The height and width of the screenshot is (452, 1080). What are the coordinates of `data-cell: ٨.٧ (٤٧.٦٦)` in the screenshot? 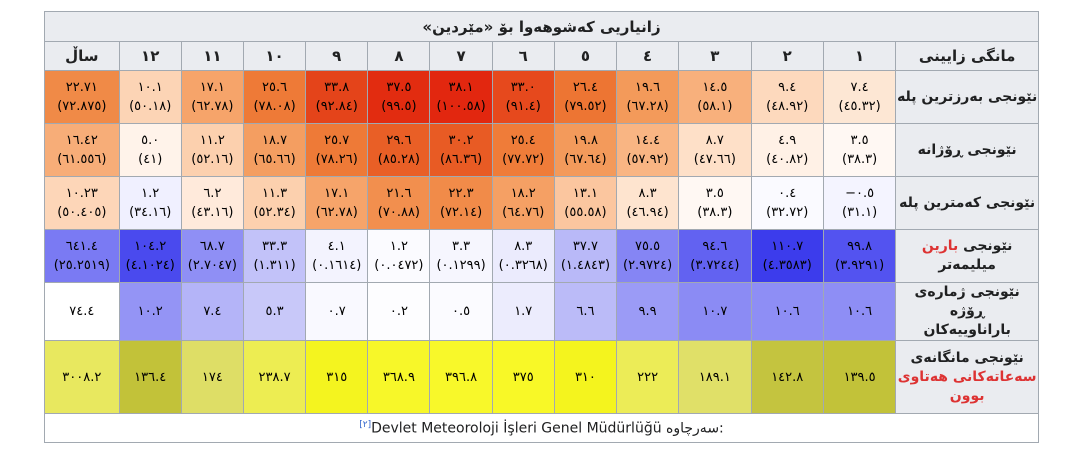 It's located at (715, 150).